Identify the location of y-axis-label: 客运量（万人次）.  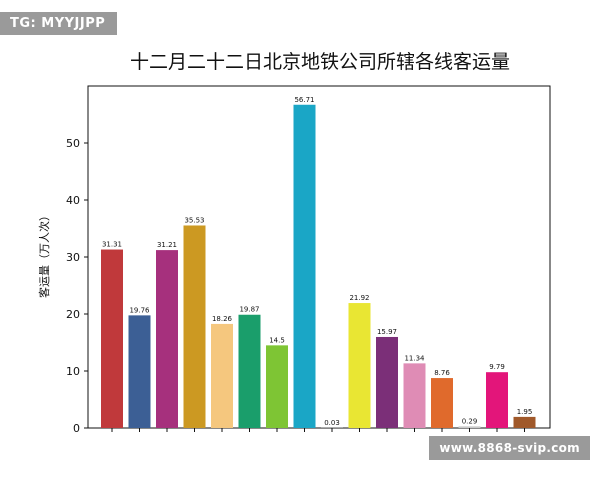
(44, 254).